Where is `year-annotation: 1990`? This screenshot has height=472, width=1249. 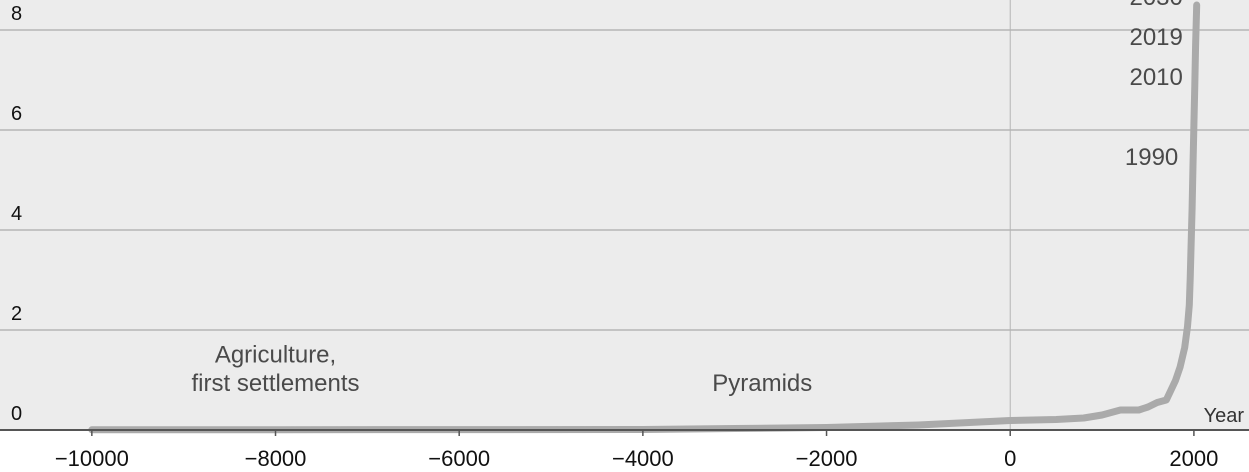 year-annotation: 1990 is located at coordinates (1151, 157).